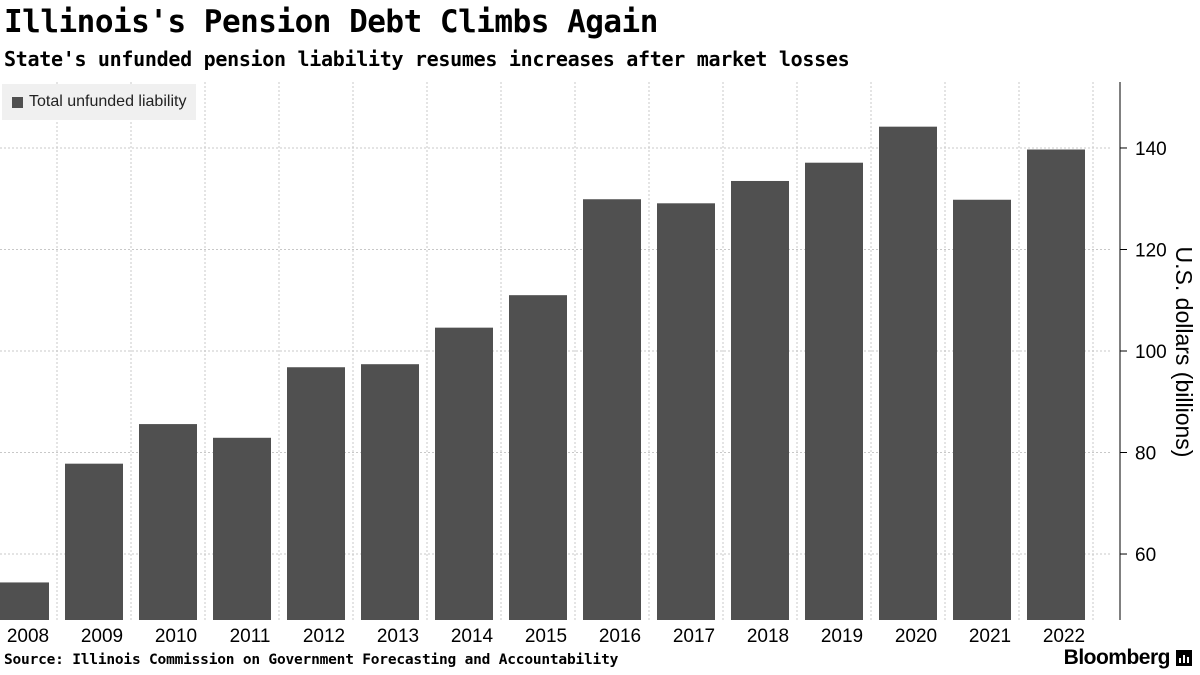  I want to click on x-tick-label: 2020, so click(916, 636).